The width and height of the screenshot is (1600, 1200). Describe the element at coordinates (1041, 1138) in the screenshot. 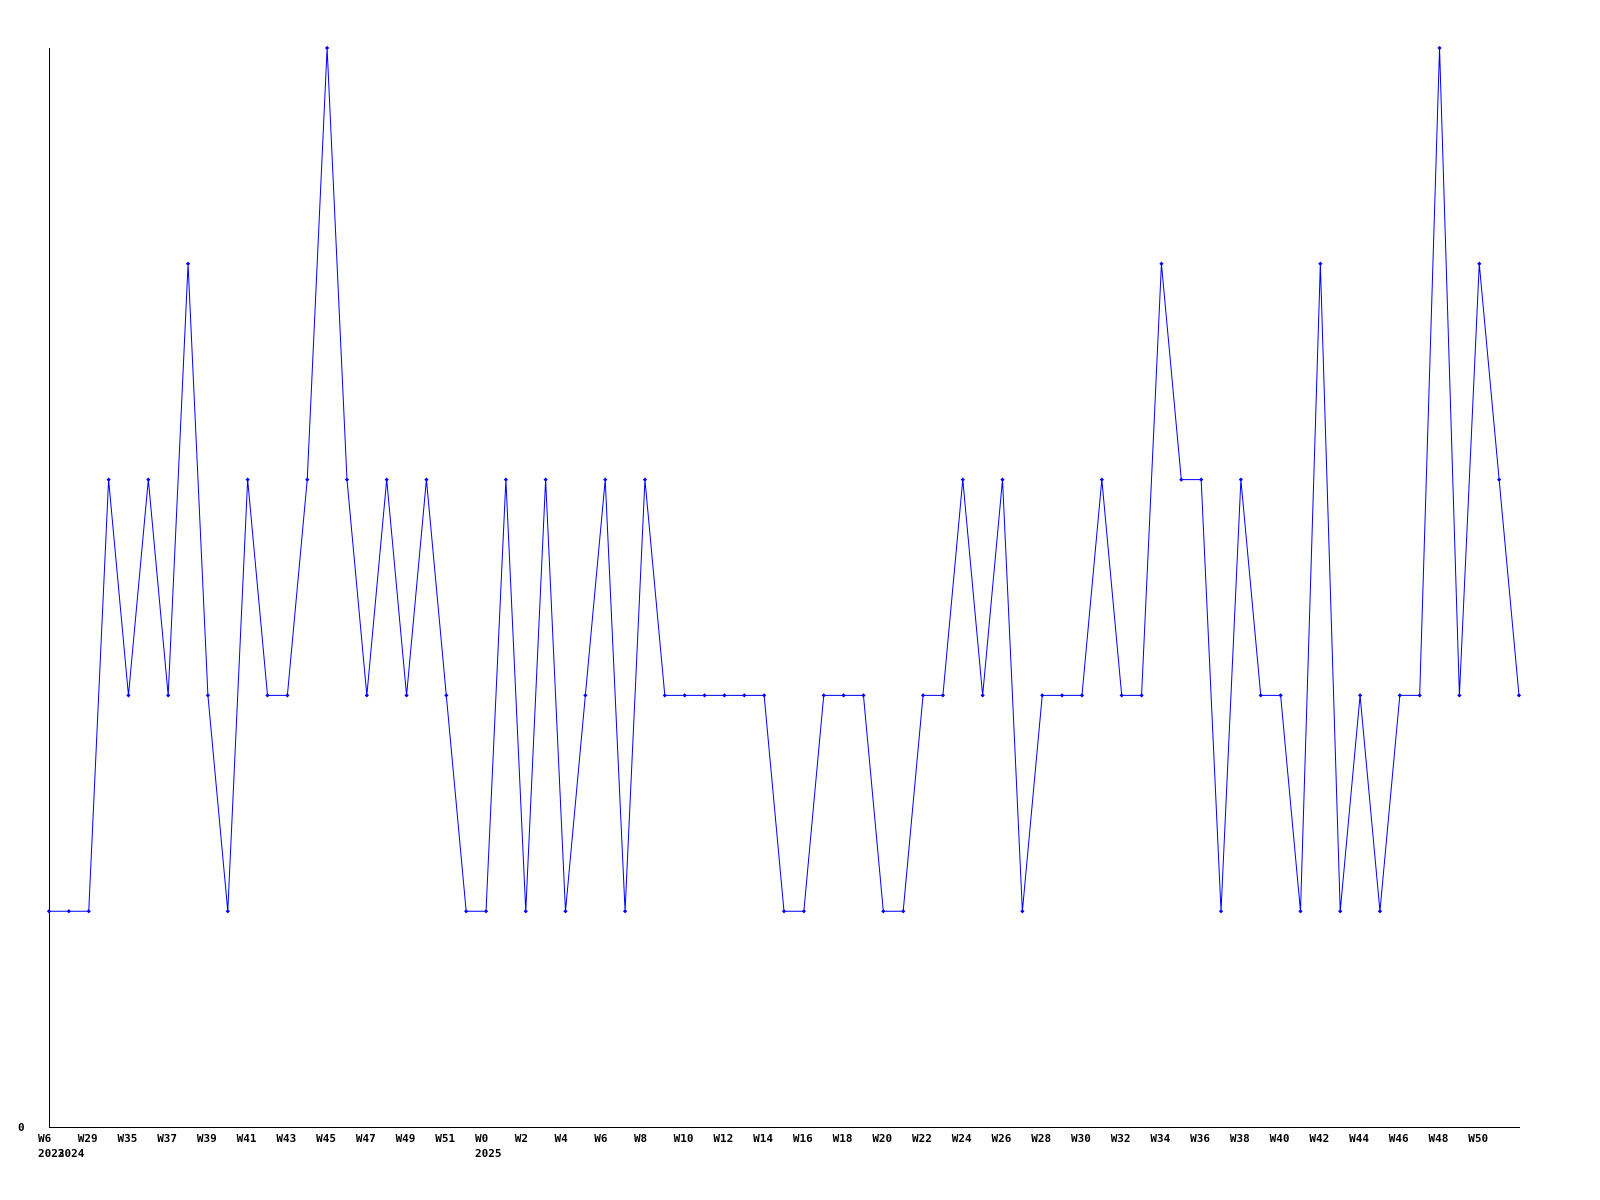

I see `x-tick-label: W28` at that location.